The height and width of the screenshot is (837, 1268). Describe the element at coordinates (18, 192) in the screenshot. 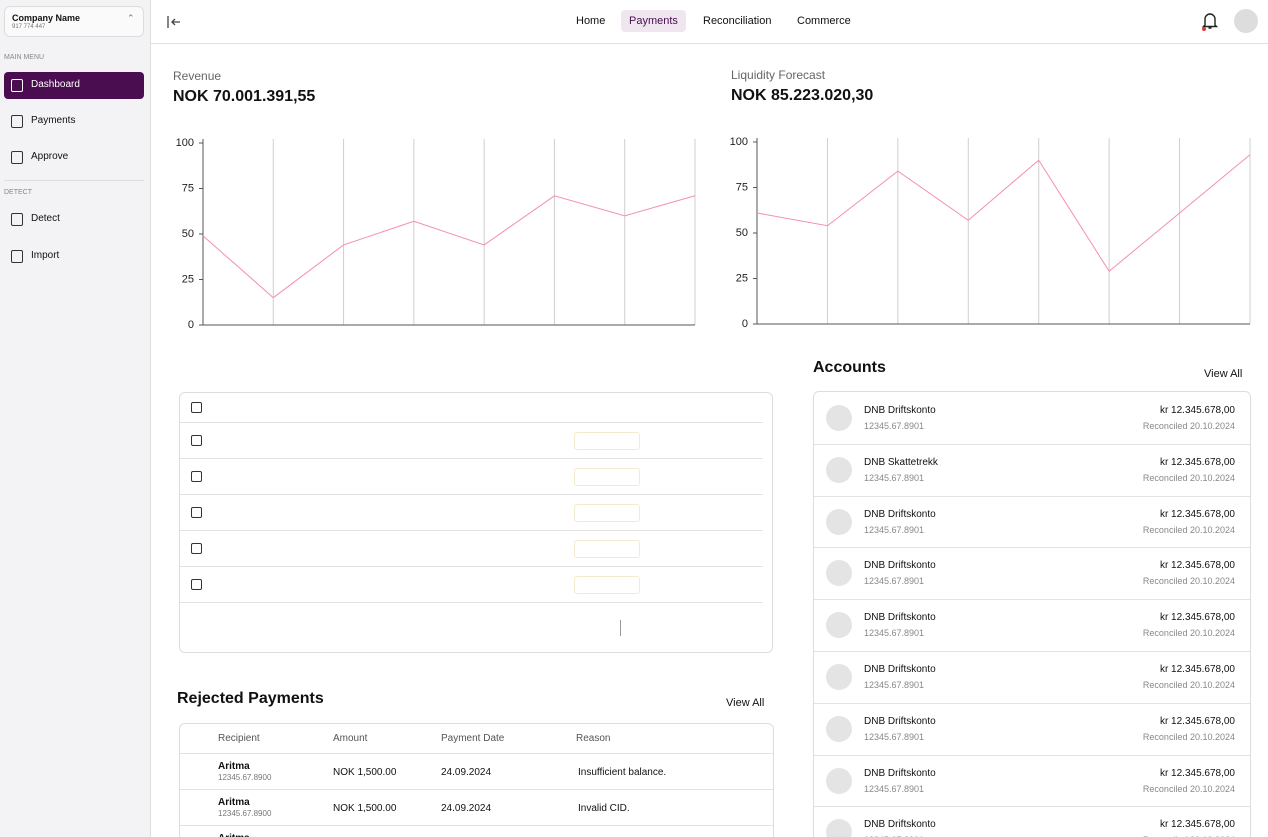

I see `section-label: DETECT` at that location.